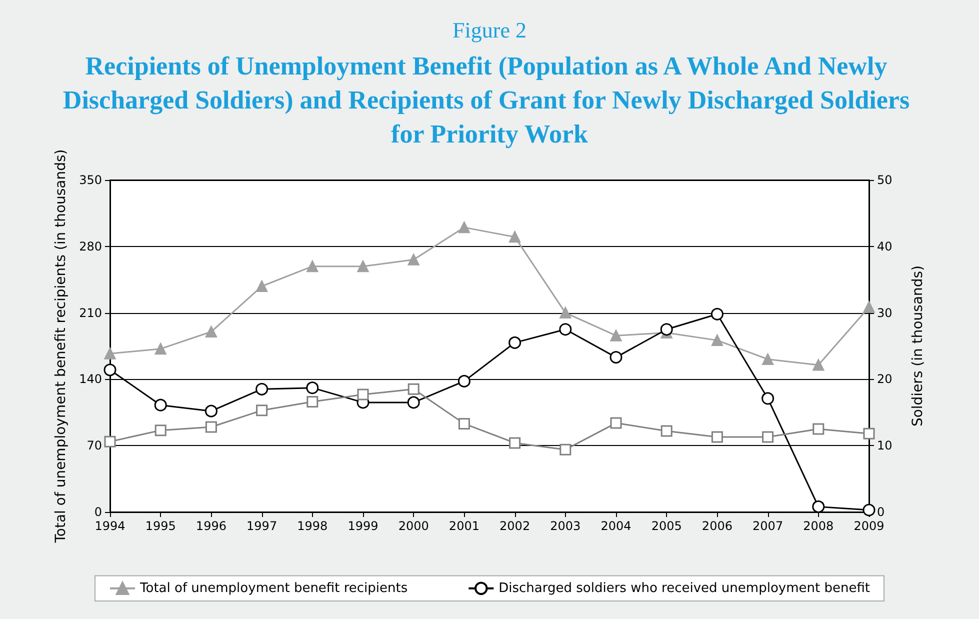 The height and width of the screenshot is (619, 979). I want to click on y2-tick-label: 30, so click(884, 313).